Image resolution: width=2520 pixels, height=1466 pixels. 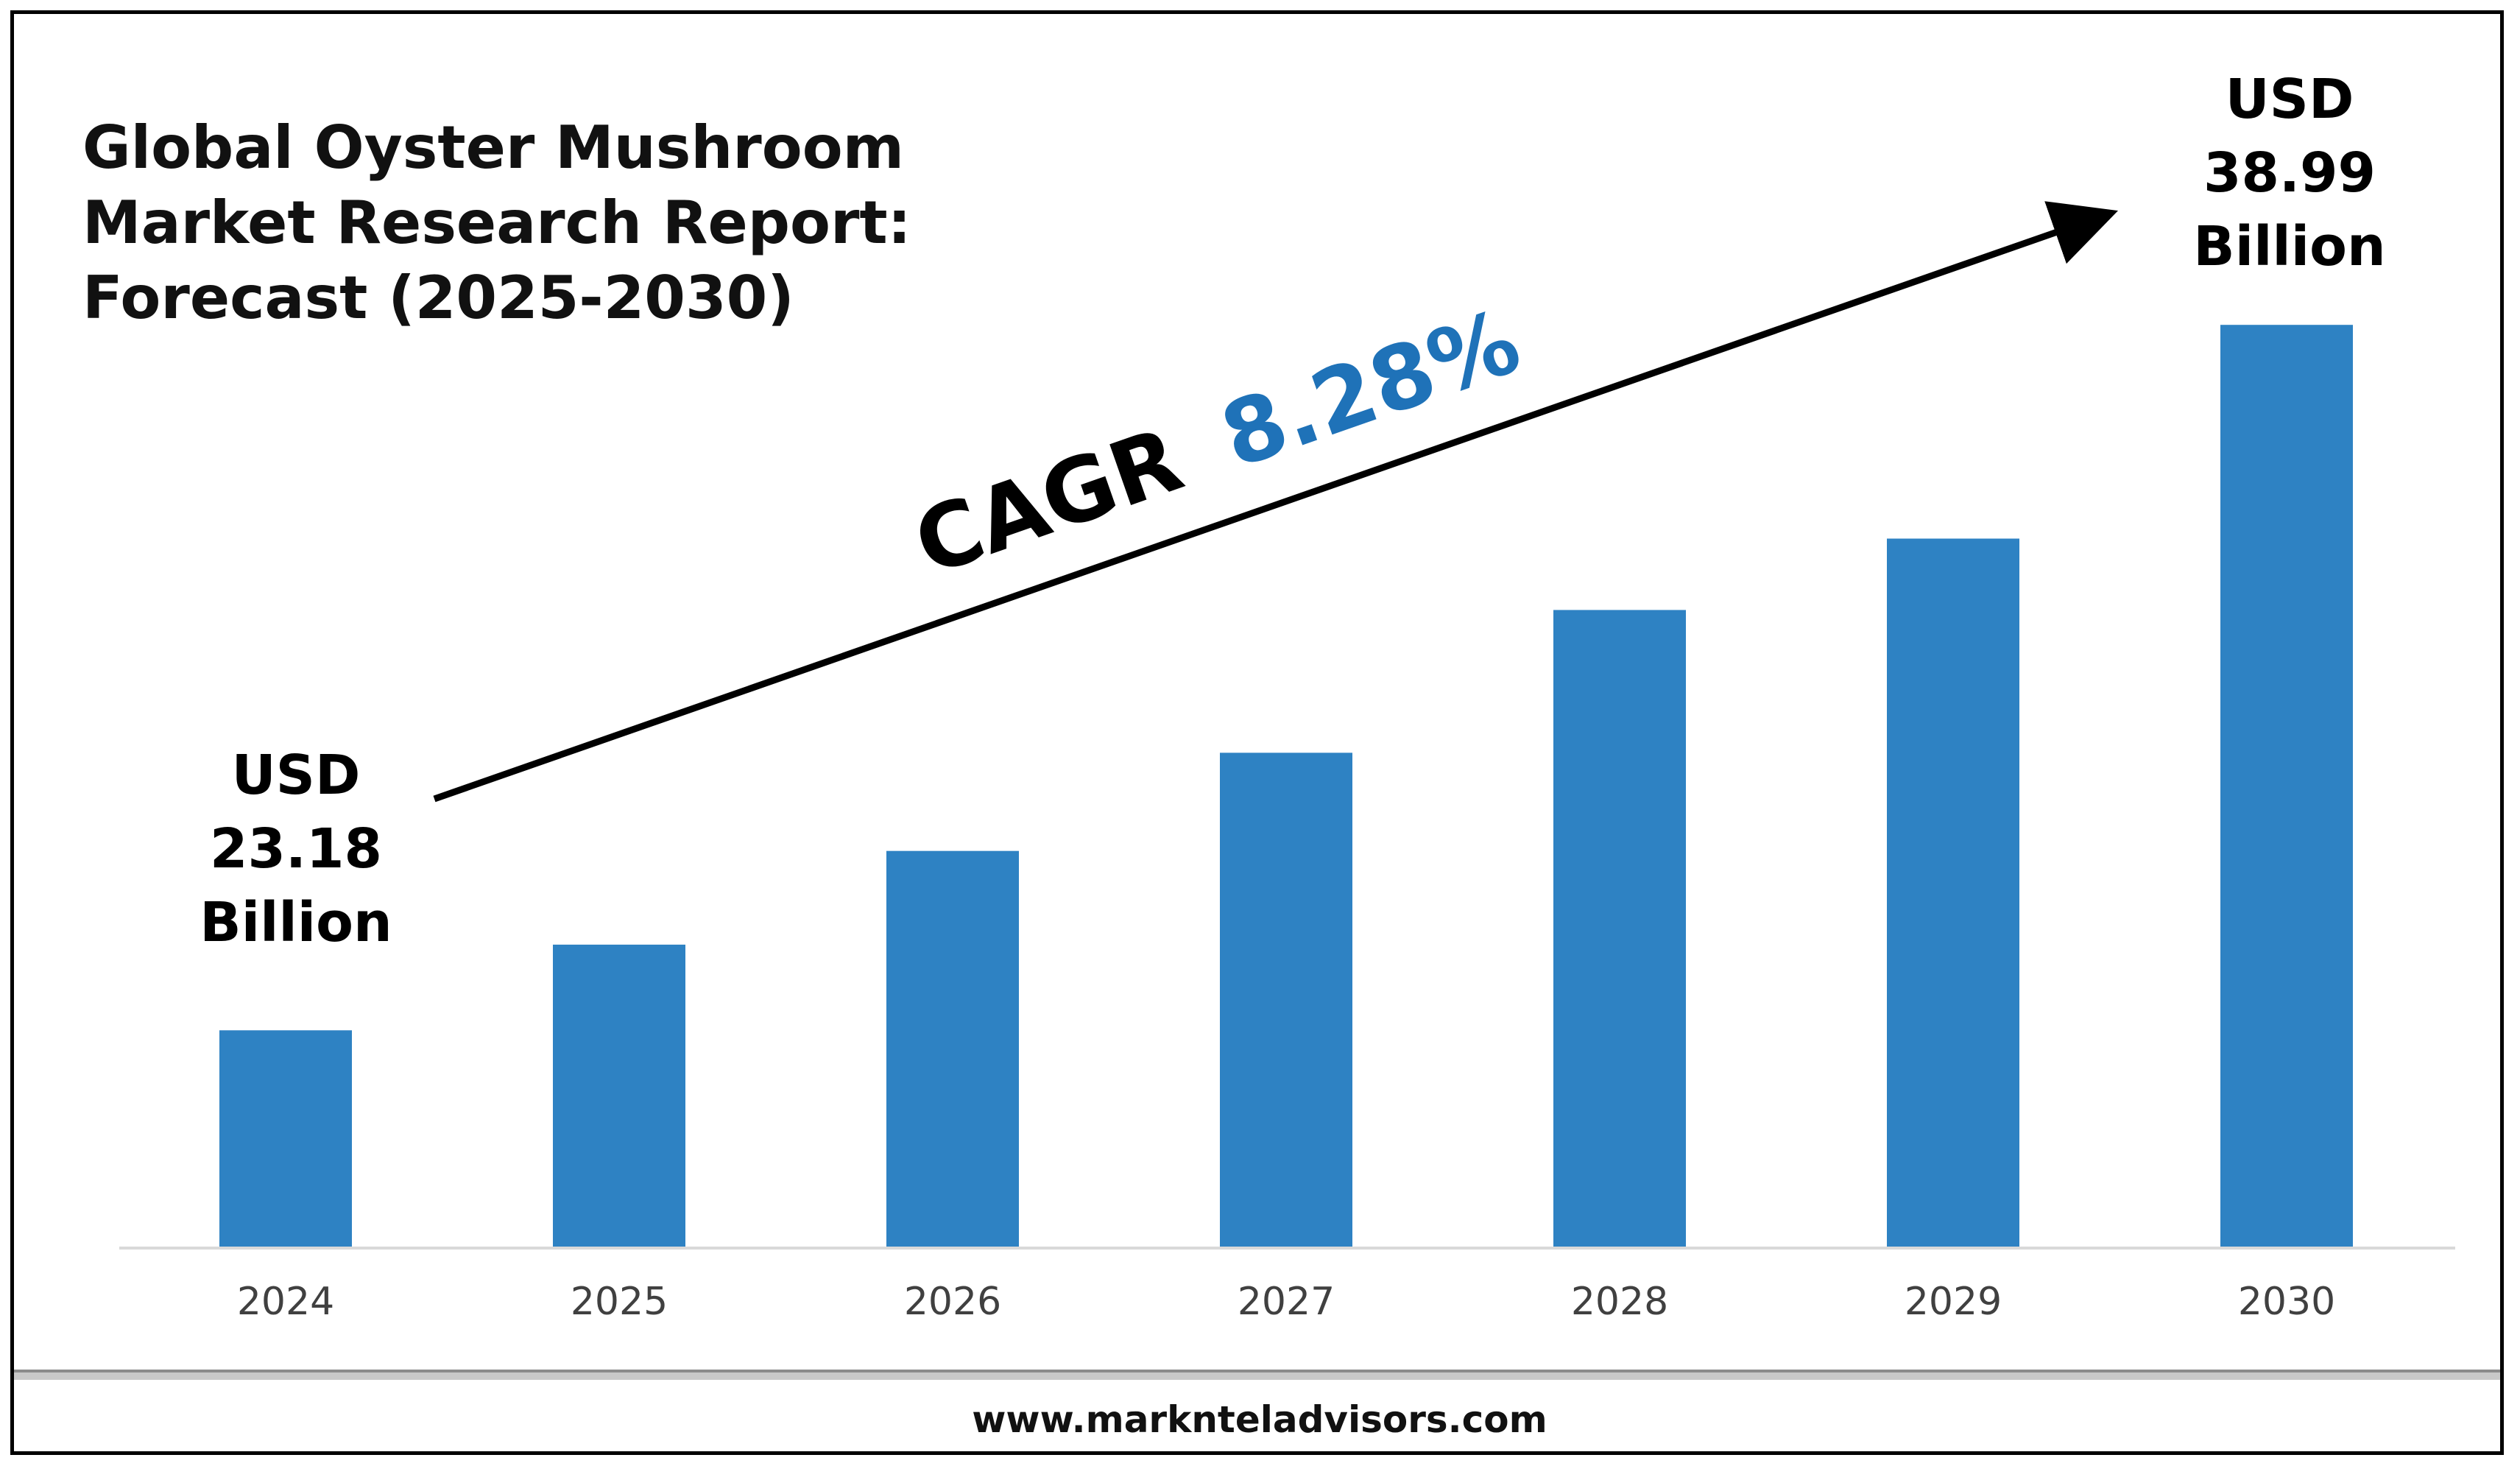 What do you see at coordinates (493, 147) in the screenshot?
I see `title-line-1: Global Oyster Mushroom` at bounding box center [493, 147].